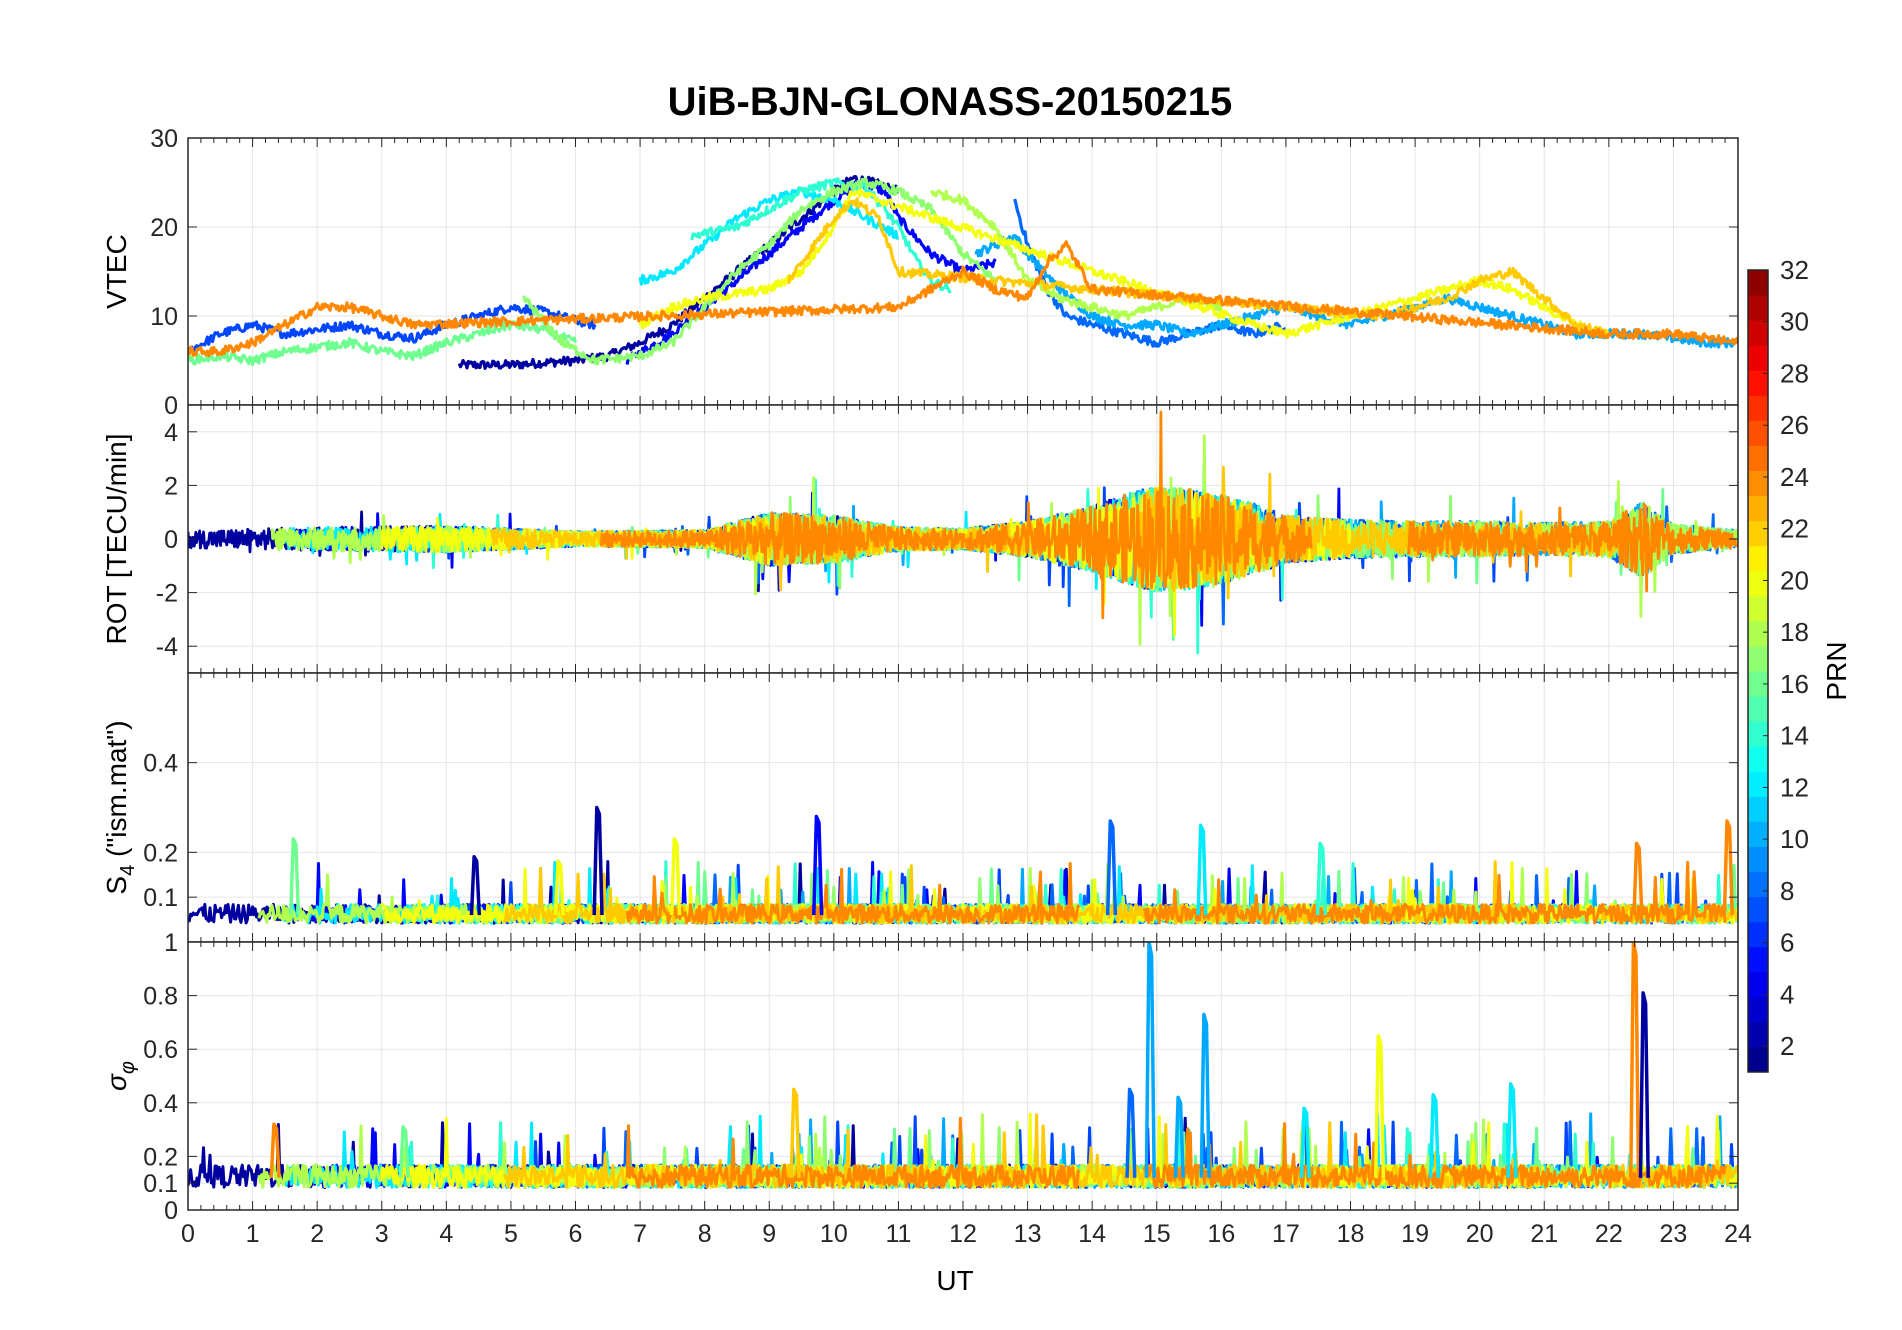  What do you see at coordinates (164, 228) in the screenshot?
I see `y-tick-label: 20` at bounding box center [164, 228].